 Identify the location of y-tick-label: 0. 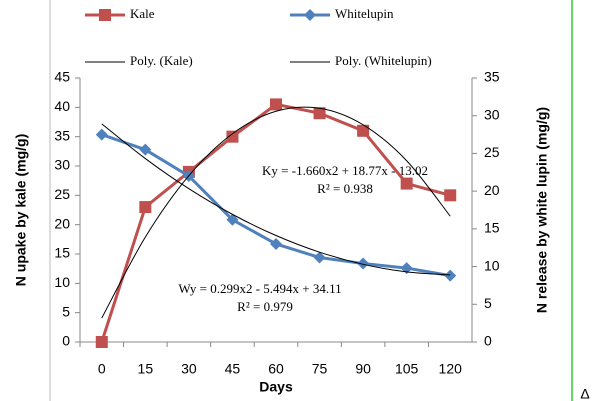
(66, 341).